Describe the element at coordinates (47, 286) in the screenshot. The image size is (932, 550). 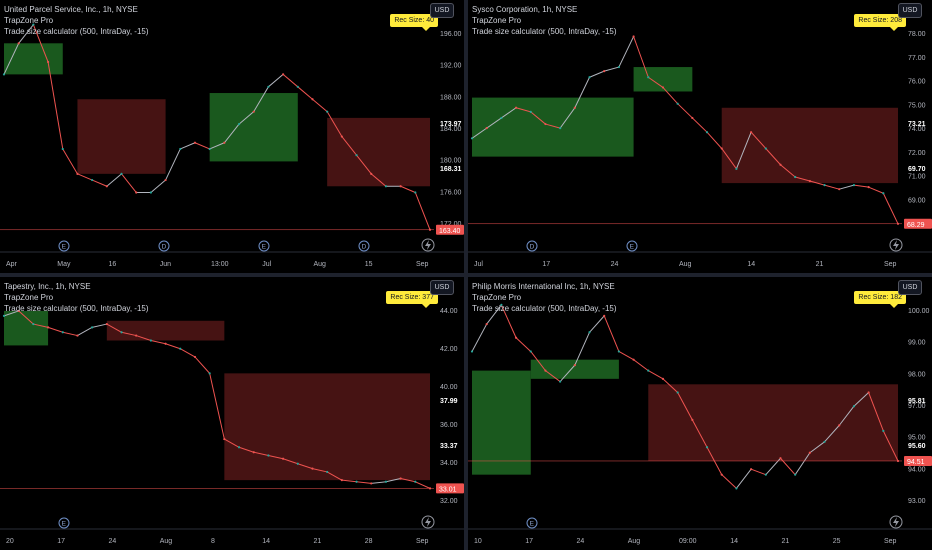
I see `symbol-title: Tapestry, Inc., 1h, NYSE` at that location.